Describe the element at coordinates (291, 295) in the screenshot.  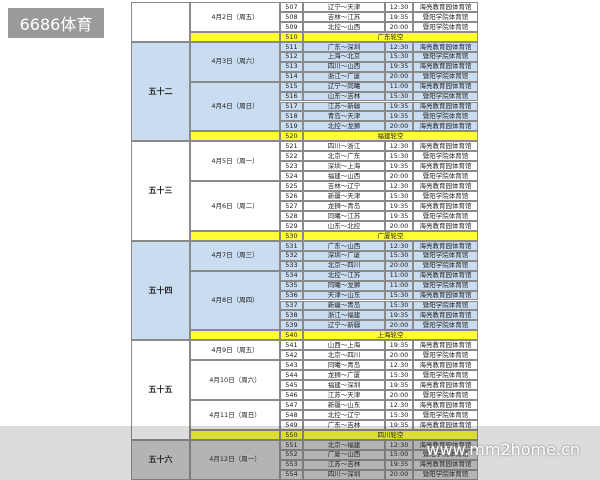
I see `game-number: 536` at that location.